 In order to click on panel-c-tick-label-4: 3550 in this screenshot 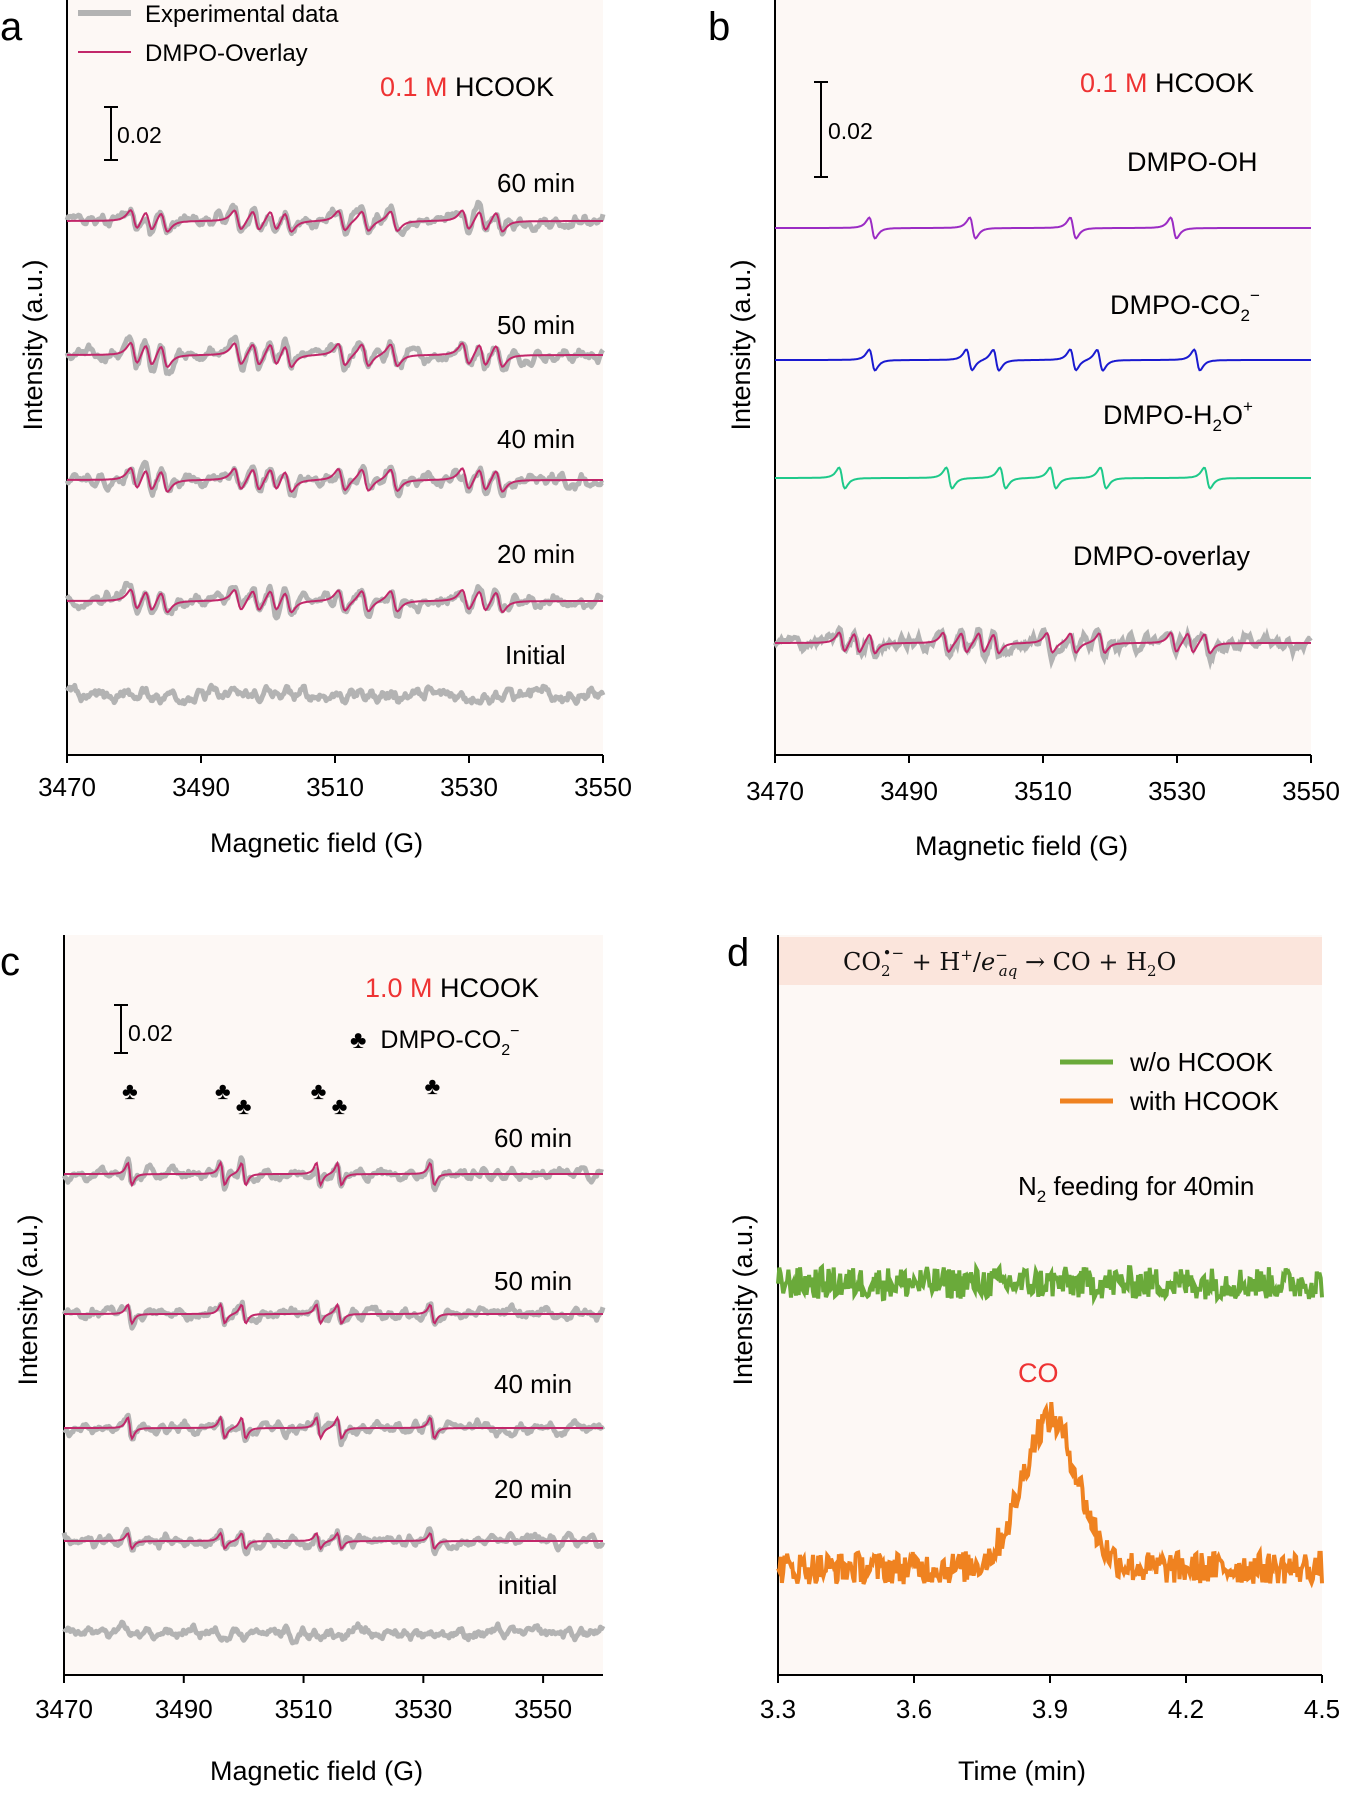, I will do `click(543, 1709)`.